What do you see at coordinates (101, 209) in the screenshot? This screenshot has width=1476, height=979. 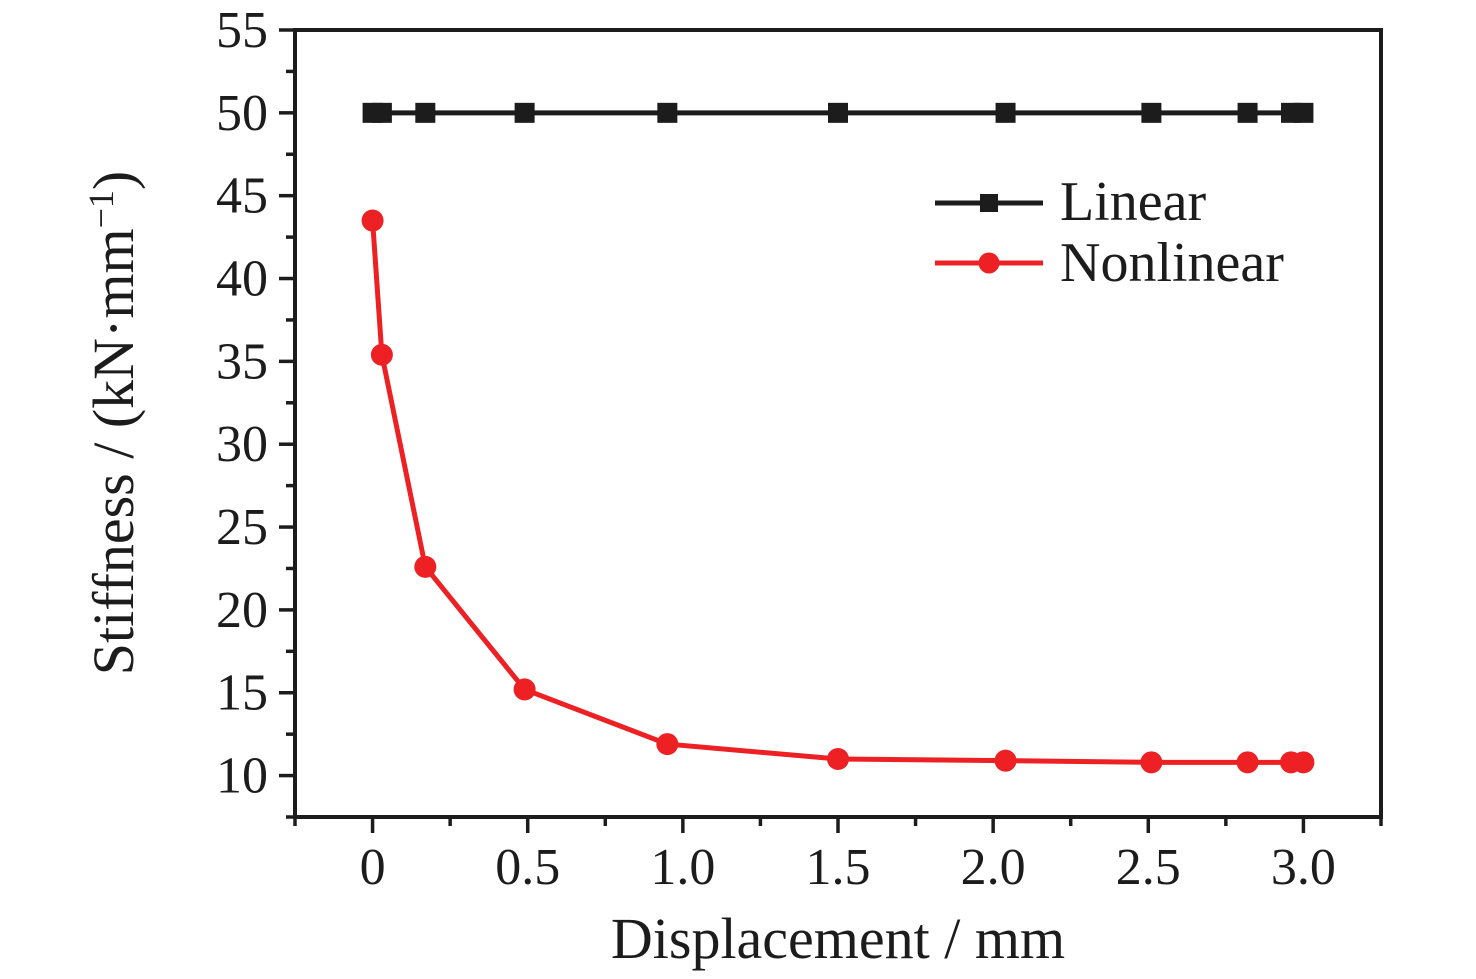 I see `y-axis-title-superscript: −1` at bounding box center [101, 209].